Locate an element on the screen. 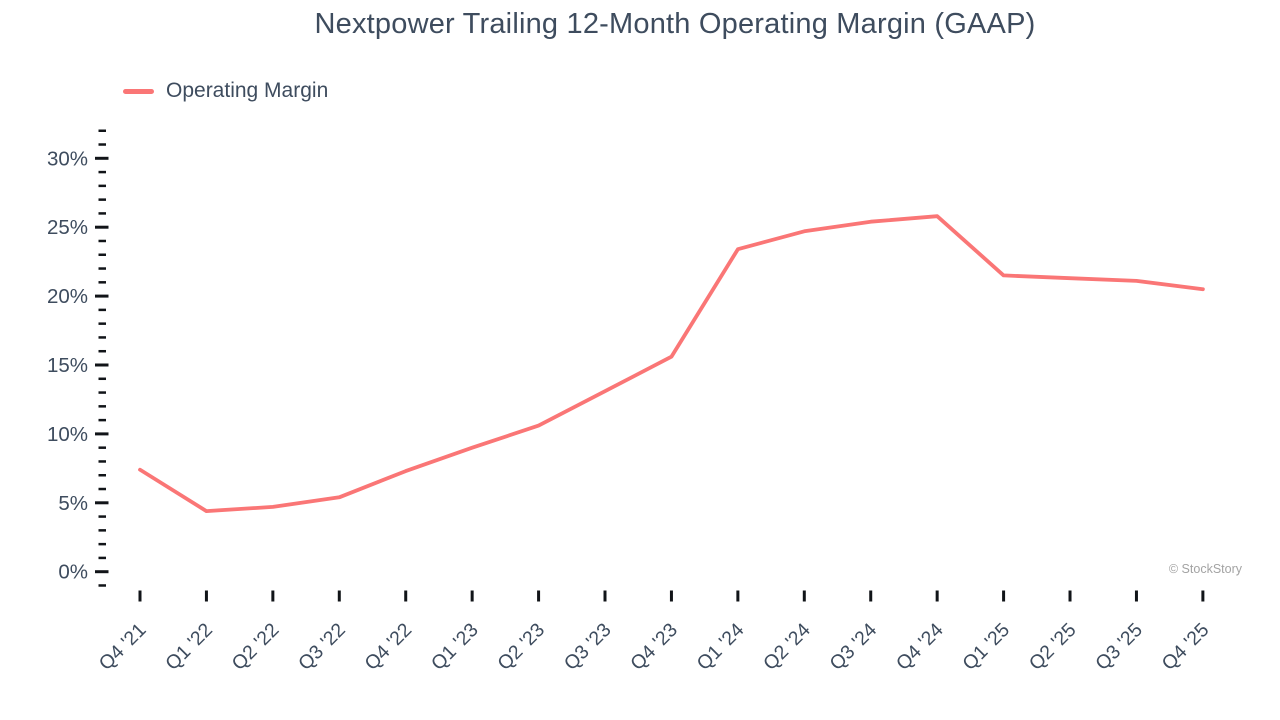 The width and height of the screenshot is (1280, 720). y-axis-tick-label: 10% is located at coordinates (67, 434).